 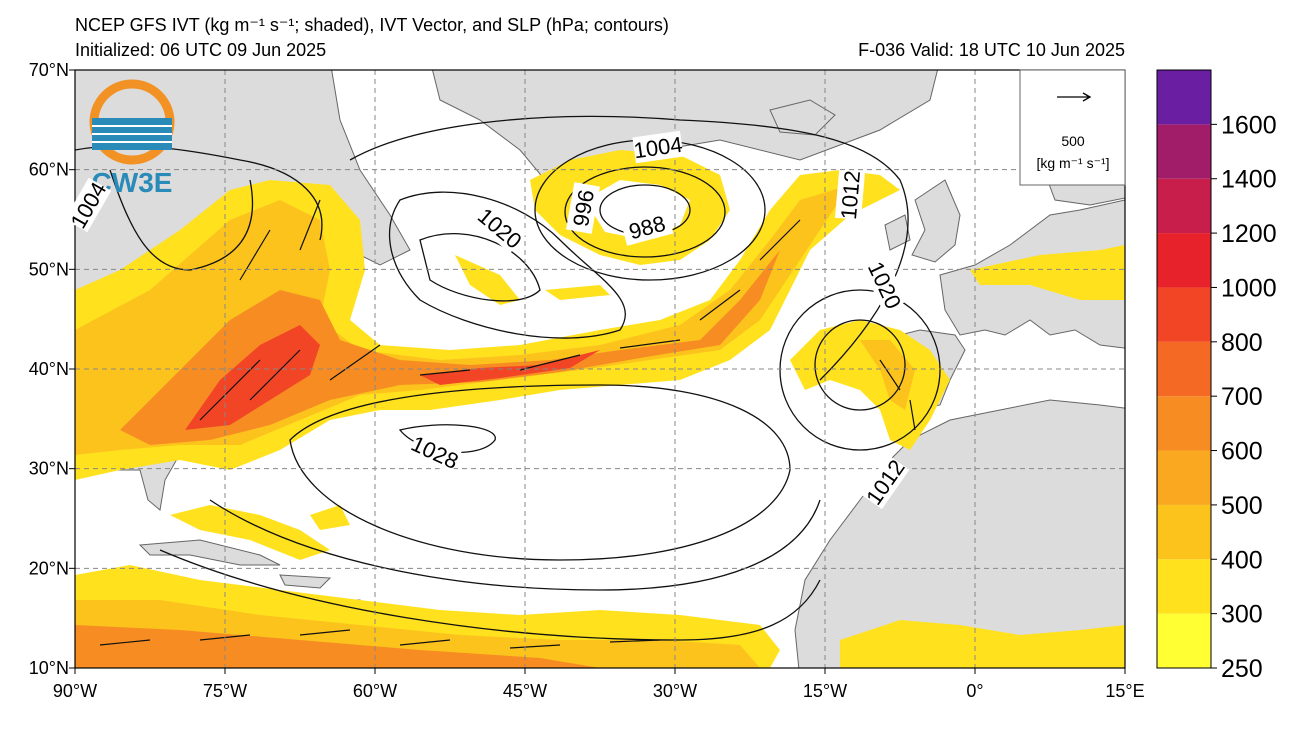 What do you see at coordinates (1249, 234) in the screenshot?
I see `colorbar-tick-label: 1200` at bounding box center [1249, 234].